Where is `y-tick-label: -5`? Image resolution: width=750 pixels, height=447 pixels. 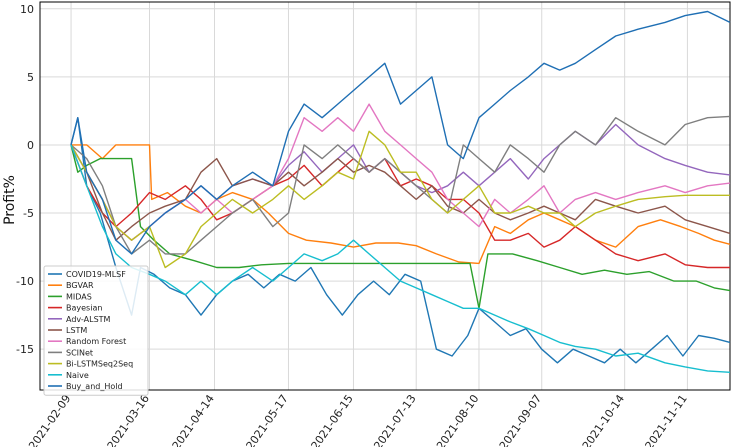 y-tick-label: -5 is located at coordinates (28, 213).